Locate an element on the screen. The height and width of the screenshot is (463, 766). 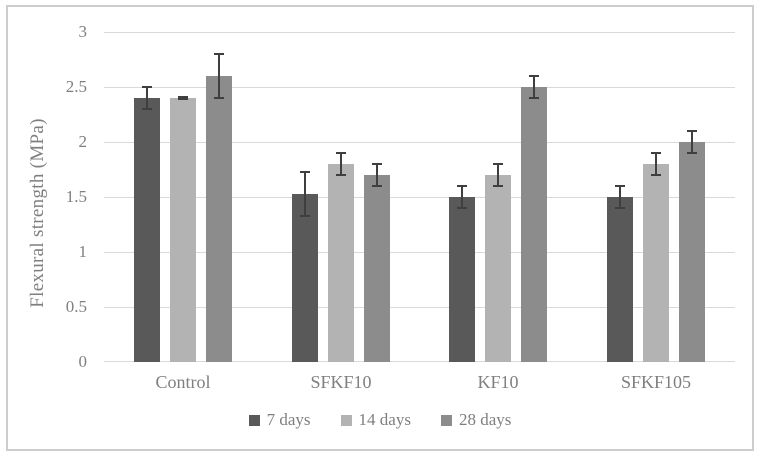
legend-label: 14 days is located at coordinates (384, 419).